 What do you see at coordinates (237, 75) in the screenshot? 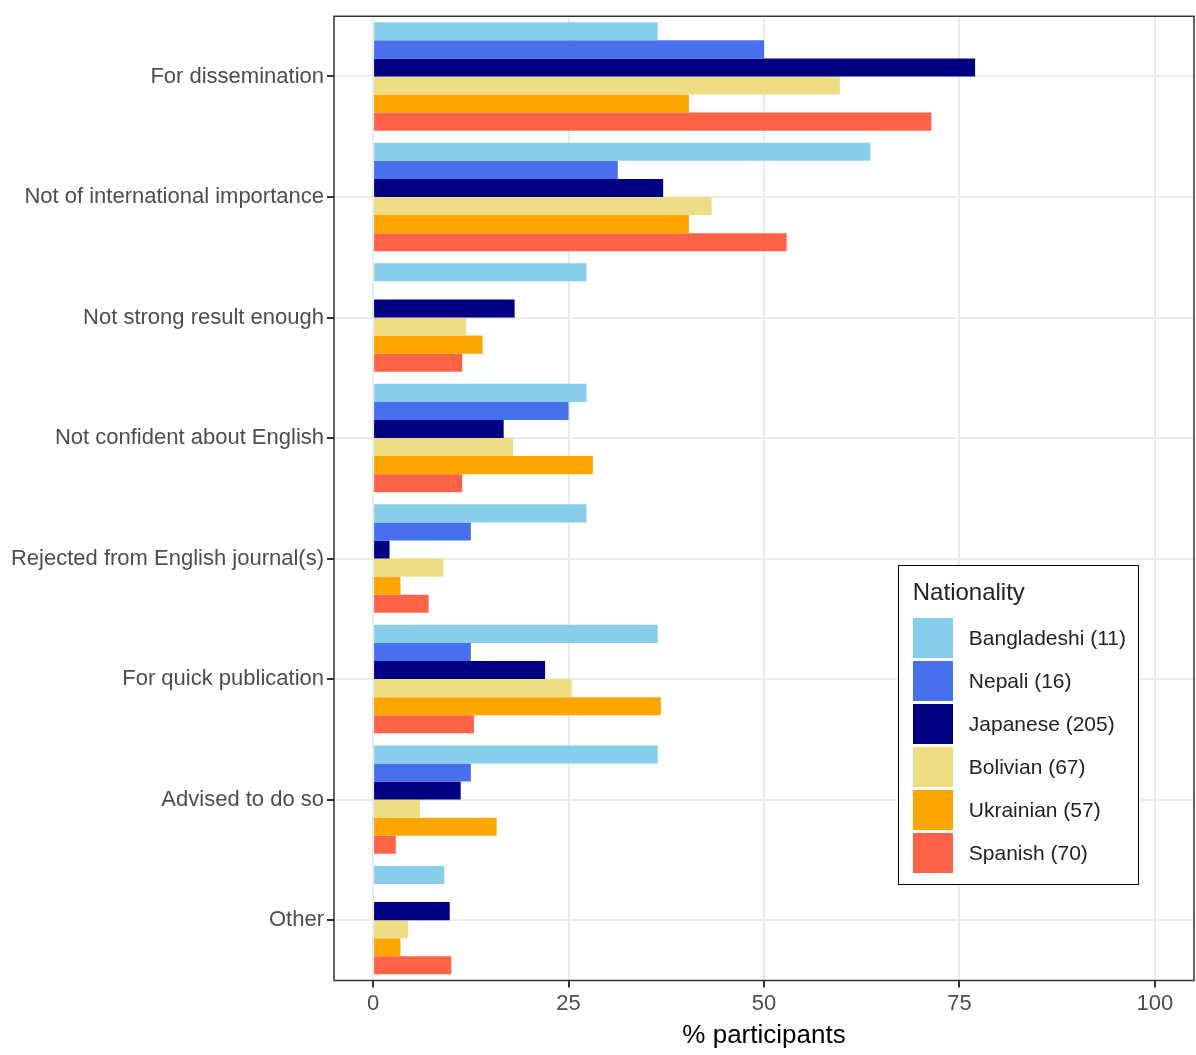
I see `y-tick-label: For dissemination` at bounding box center [237, 75].